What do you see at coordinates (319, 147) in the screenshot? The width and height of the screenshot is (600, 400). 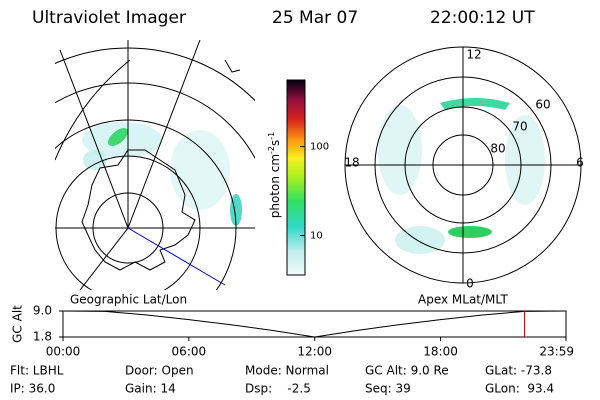 I see `colorbar-tick-label: 100` at bounding box center [319, 147].